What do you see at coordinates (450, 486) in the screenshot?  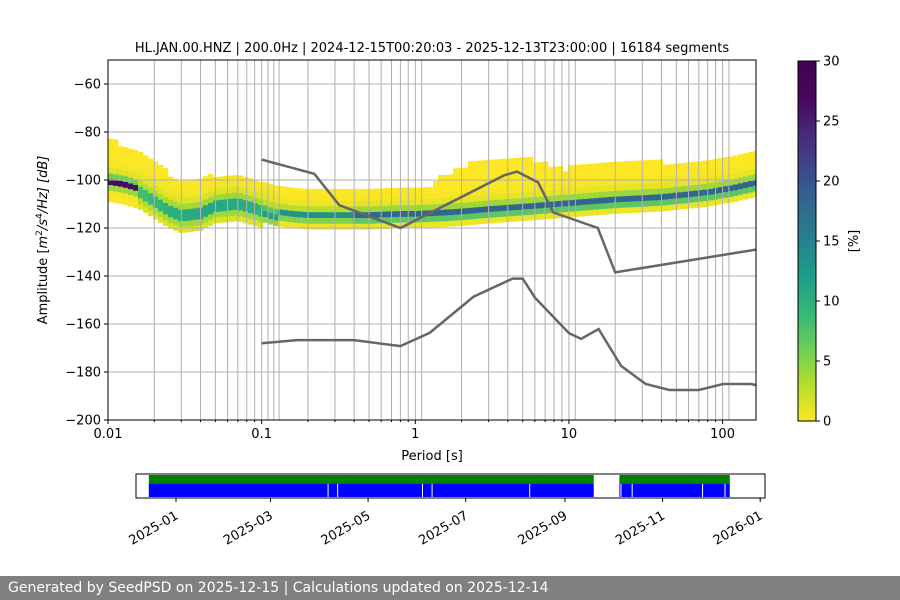 I see `timeline-frame` at bounding box center [450, 486].